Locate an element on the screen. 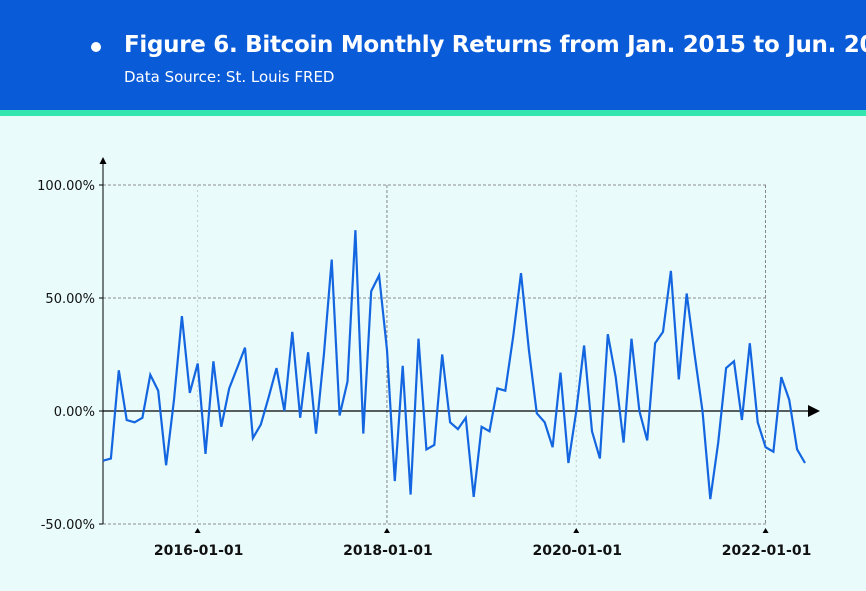 The image size is (866, 591). y-tick-label: -50.00% is located at coordinates (68, 525).